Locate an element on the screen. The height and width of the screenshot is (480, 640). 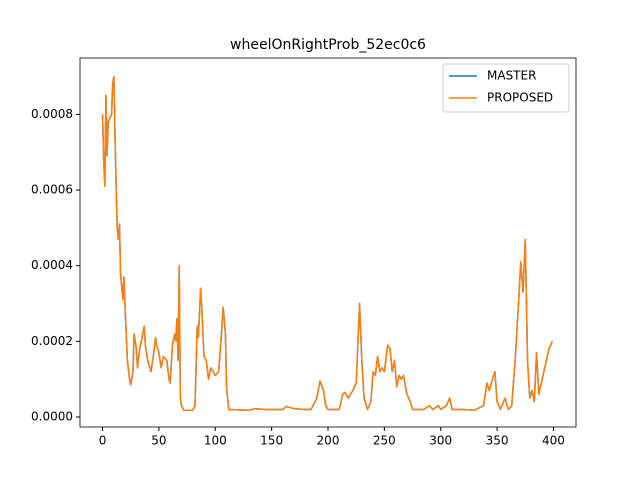
x-tick-label: 0 is located at coordinates (103, 441).